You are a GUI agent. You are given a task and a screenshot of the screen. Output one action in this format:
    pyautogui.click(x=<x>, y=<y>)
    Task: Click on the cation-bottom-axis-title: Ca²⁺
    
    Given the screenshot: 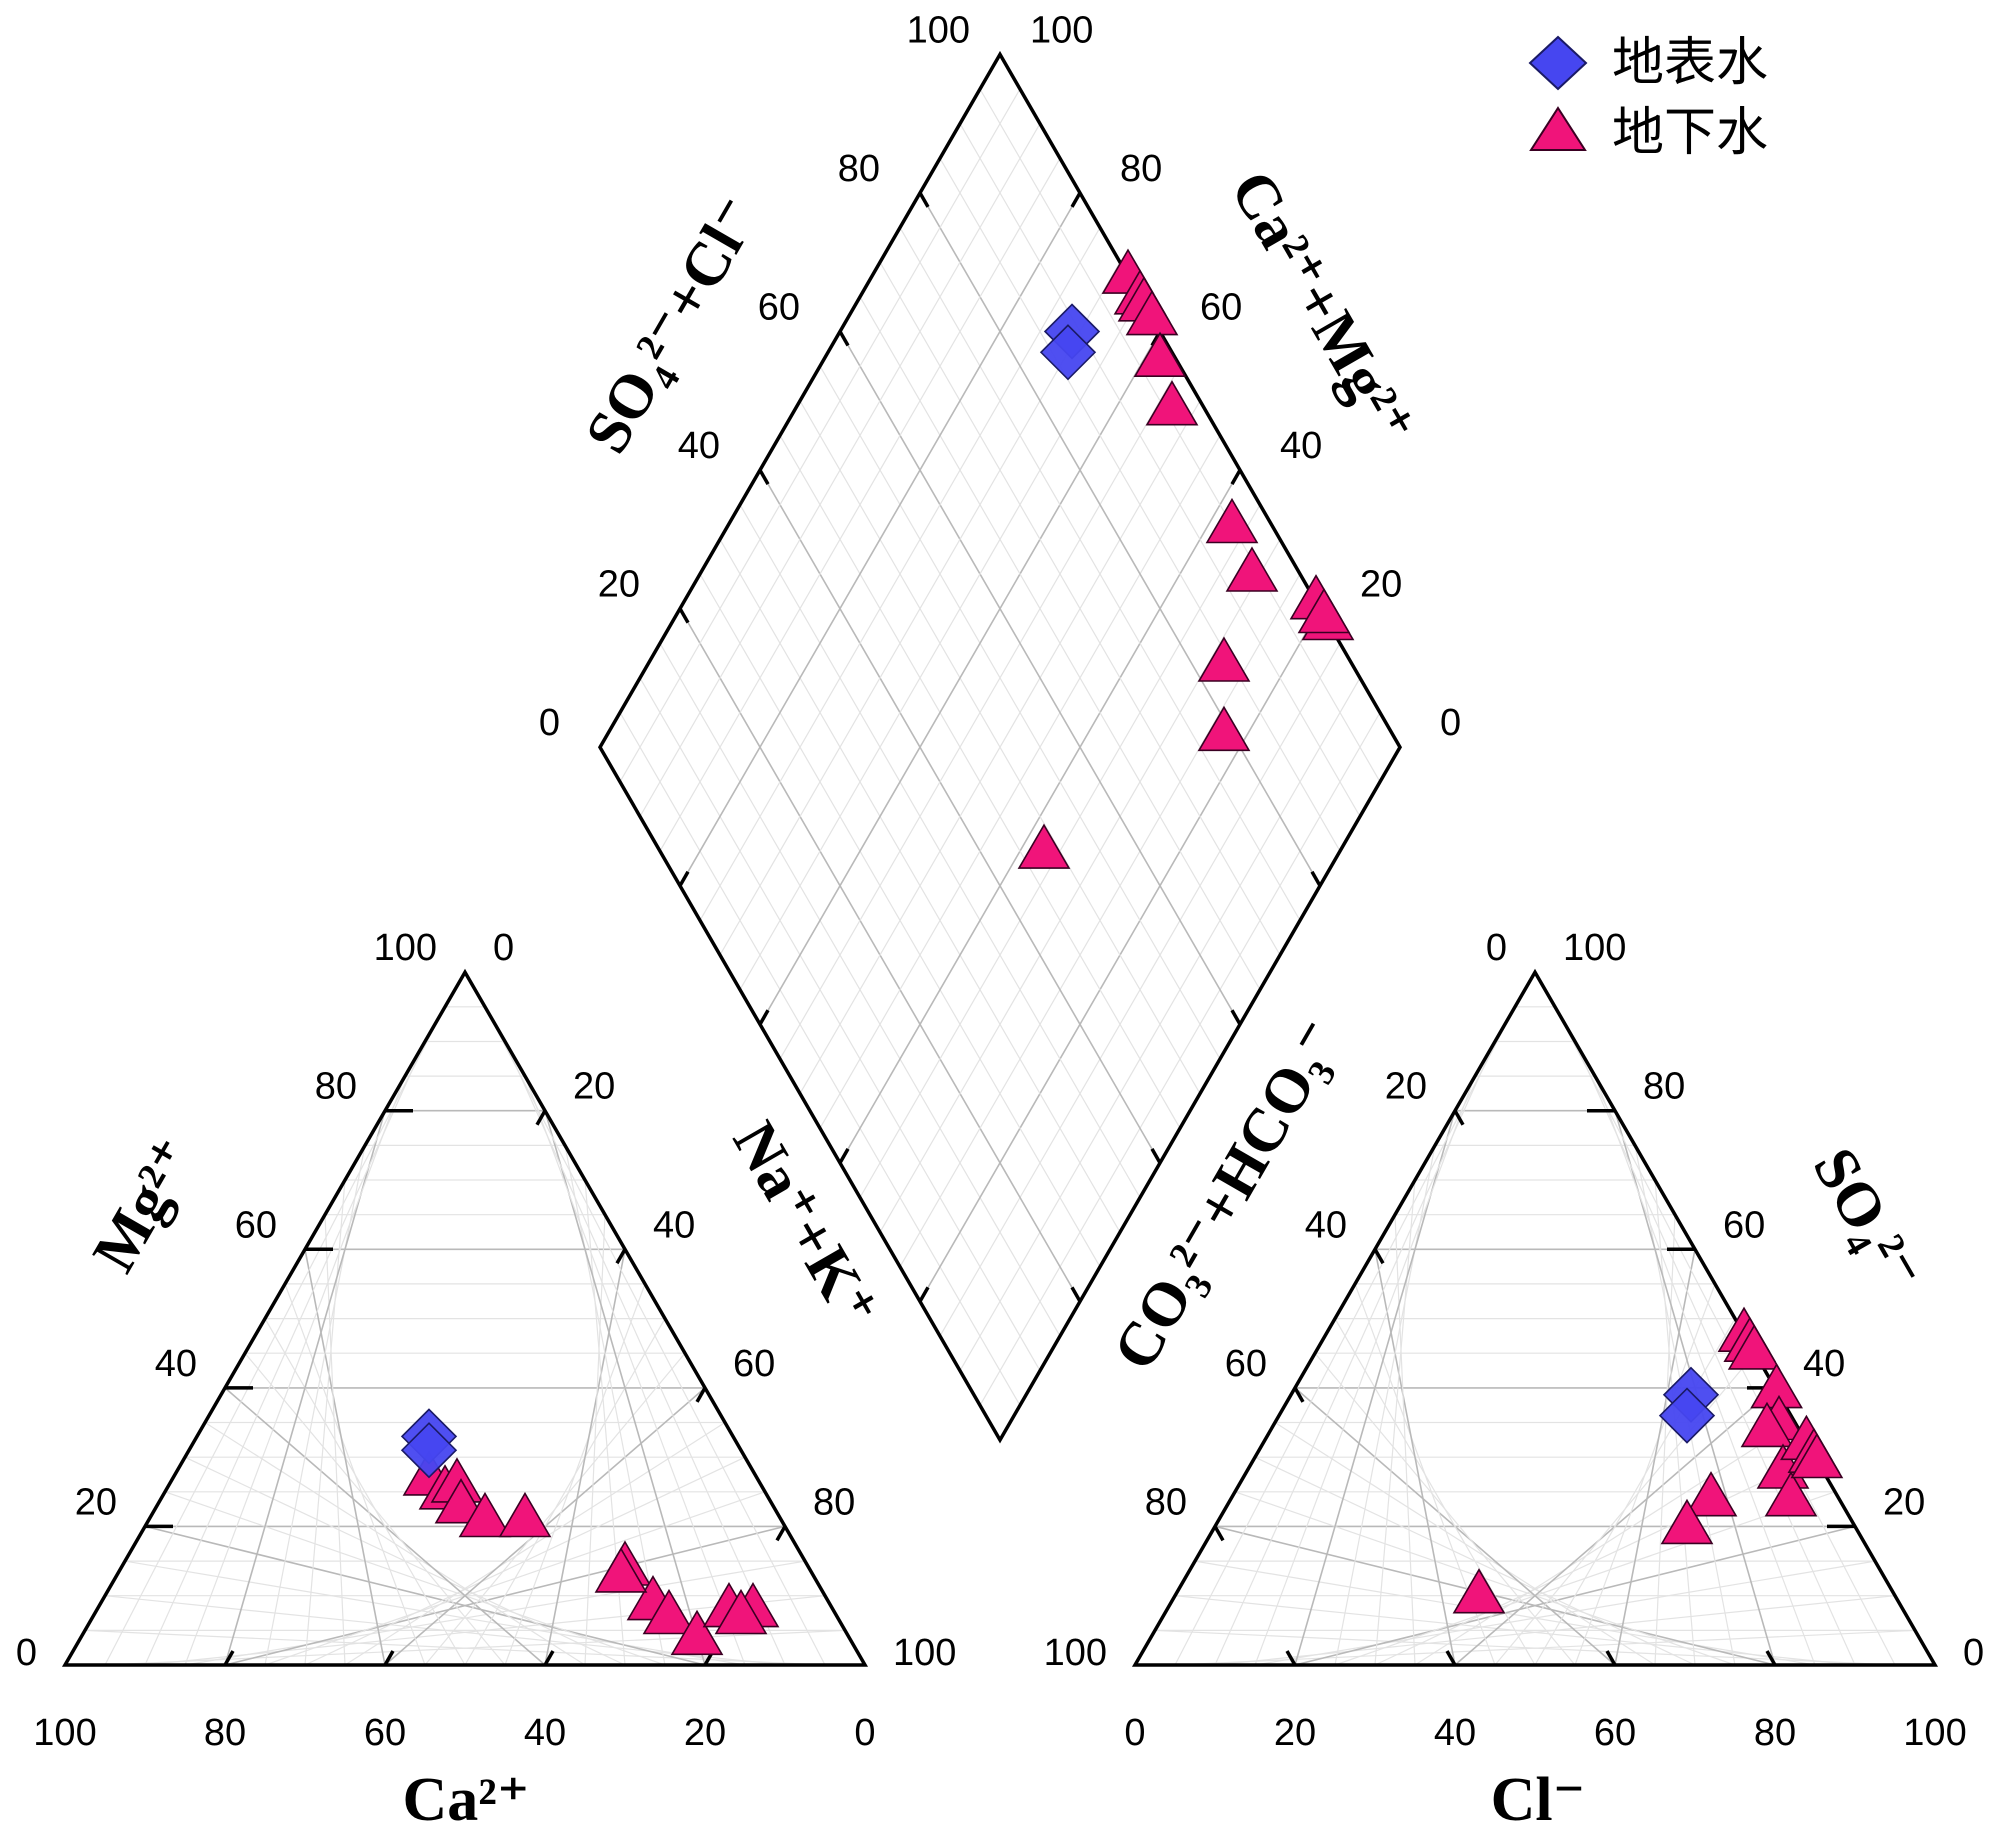 What is the action you would take?
    pyautogui.click(x=465, y=1795)
    